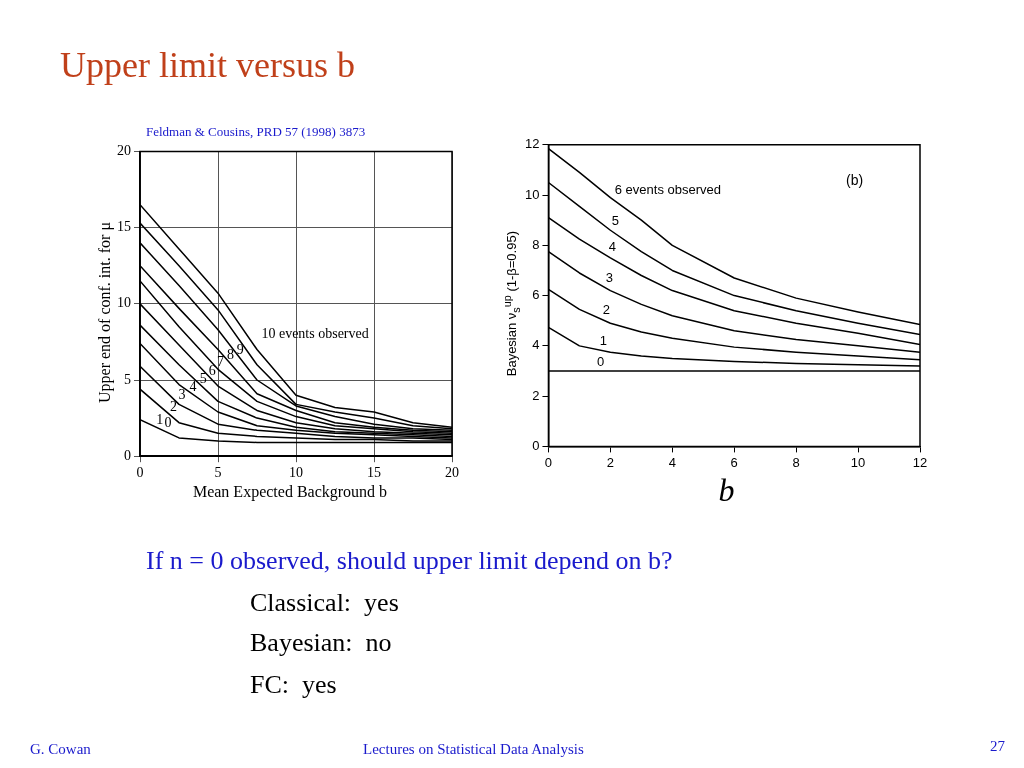 This screenshot has height=768, width=1024. Describe the element at coordinates (536, 345) in the screenshot. I see `y-tick-label: 4` at that location.